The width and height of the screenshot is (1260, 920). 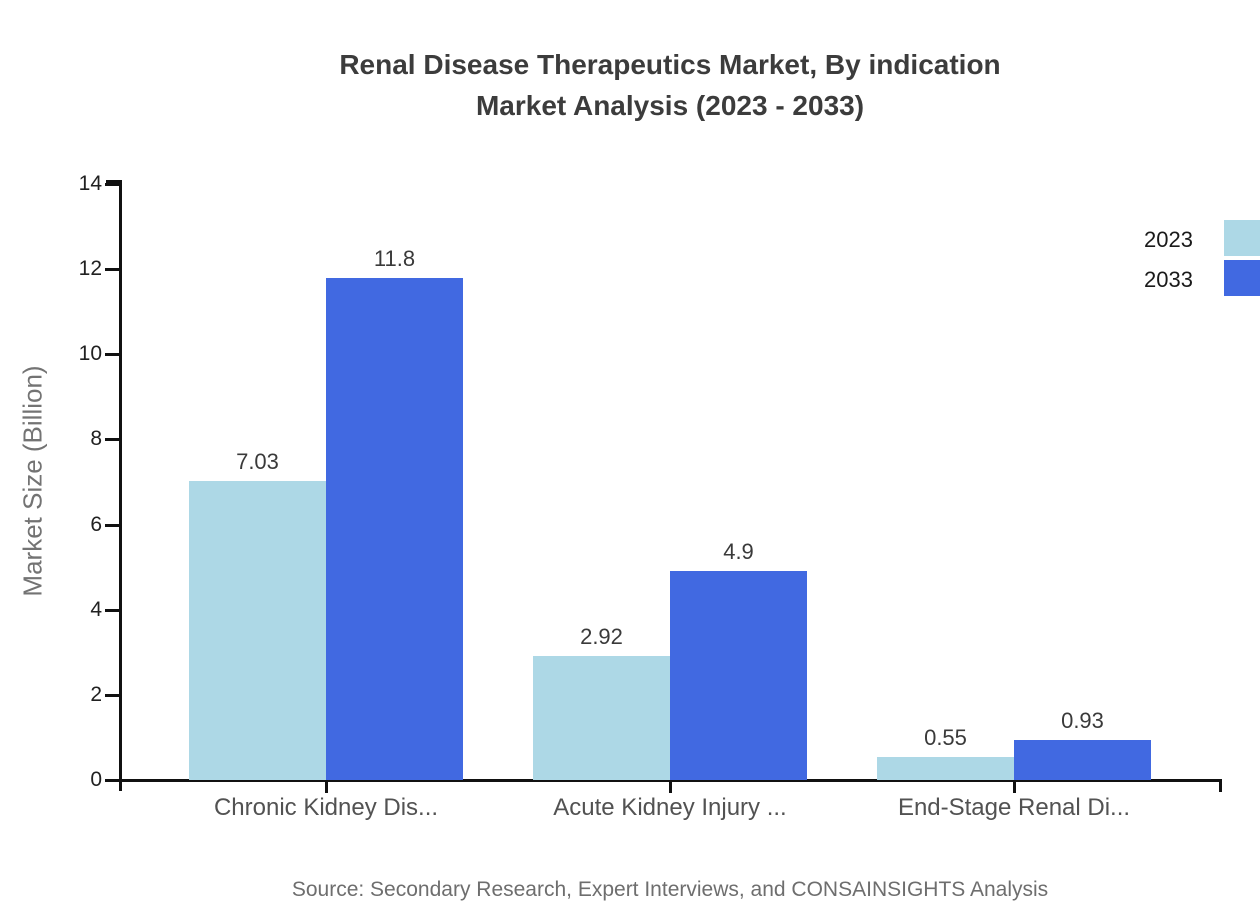 I want to click on y-tick-label: 8, so click(x=96, y=439).